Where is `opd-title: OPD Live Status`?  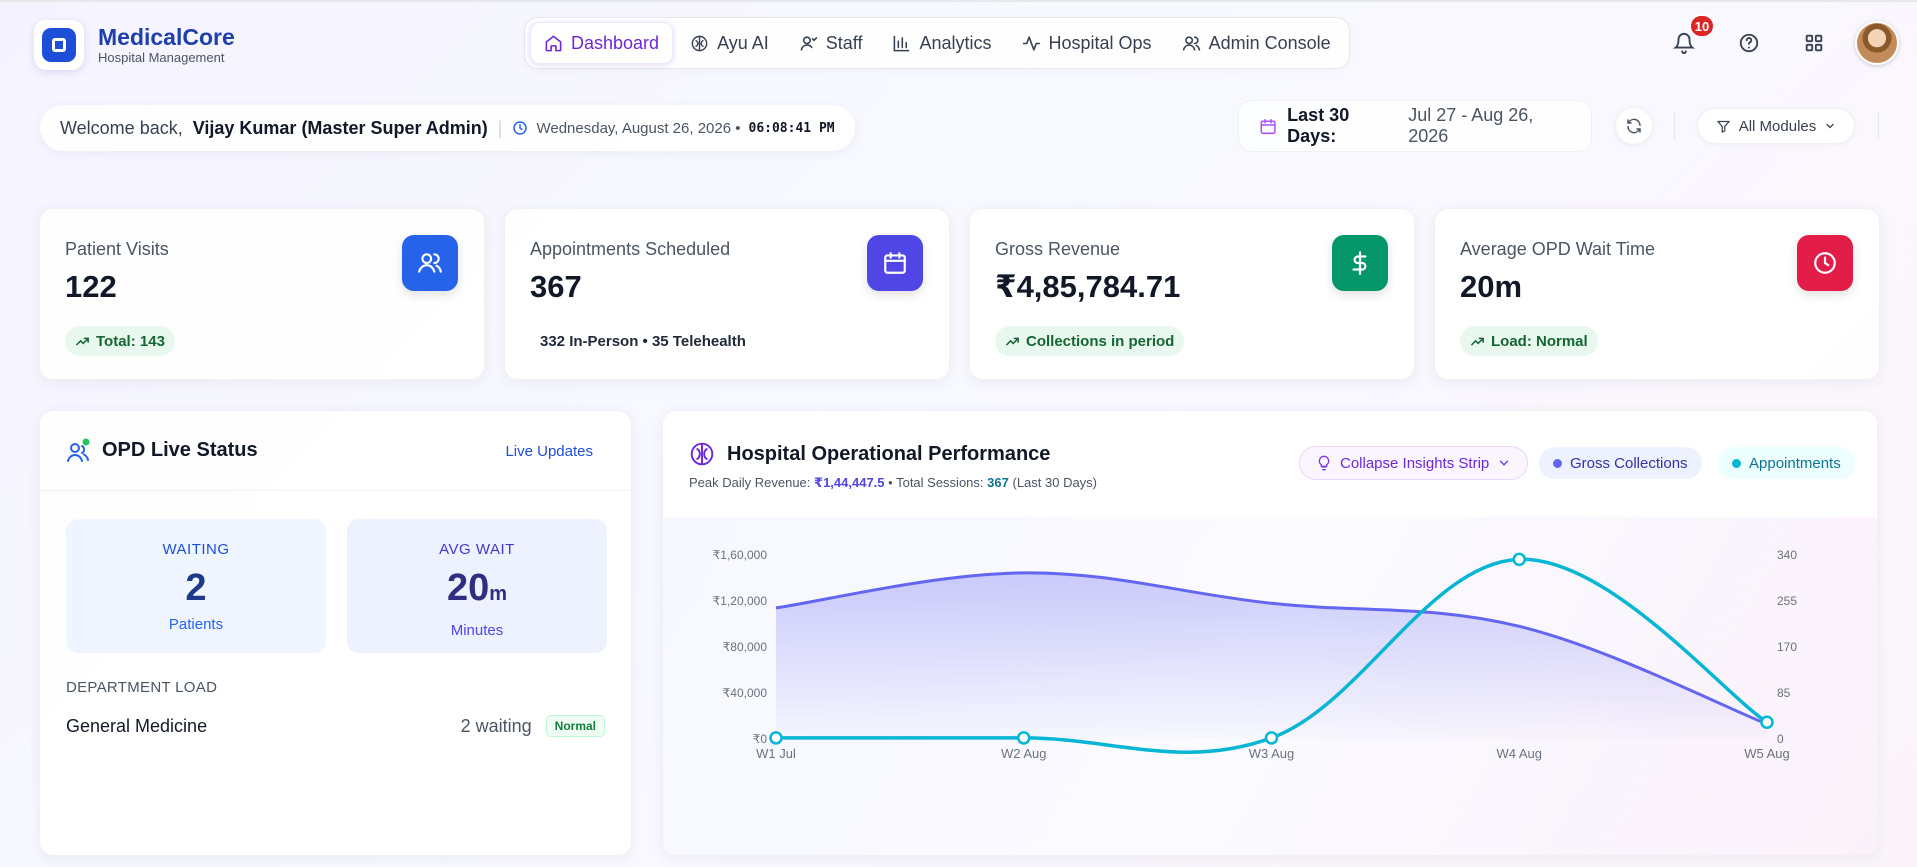
opd-title: OPD Live Status is located at coordinates (180, 450).